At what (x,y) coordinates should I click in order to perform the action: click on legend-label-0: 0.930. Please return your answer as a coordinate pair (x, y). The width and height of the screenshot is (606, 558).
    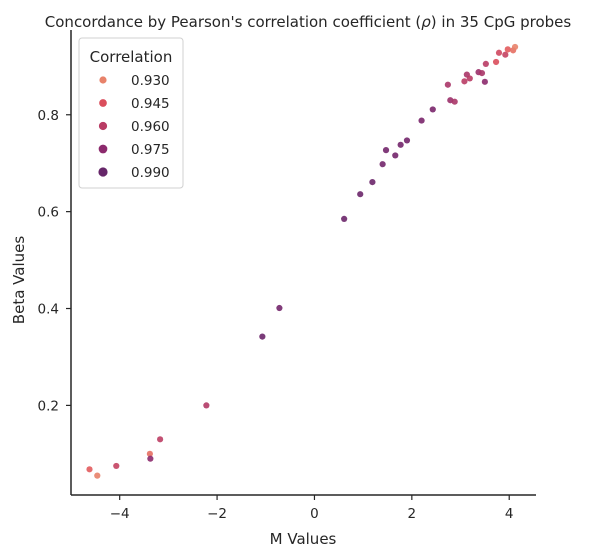
    Looking at the image, I should click on (150, 81).